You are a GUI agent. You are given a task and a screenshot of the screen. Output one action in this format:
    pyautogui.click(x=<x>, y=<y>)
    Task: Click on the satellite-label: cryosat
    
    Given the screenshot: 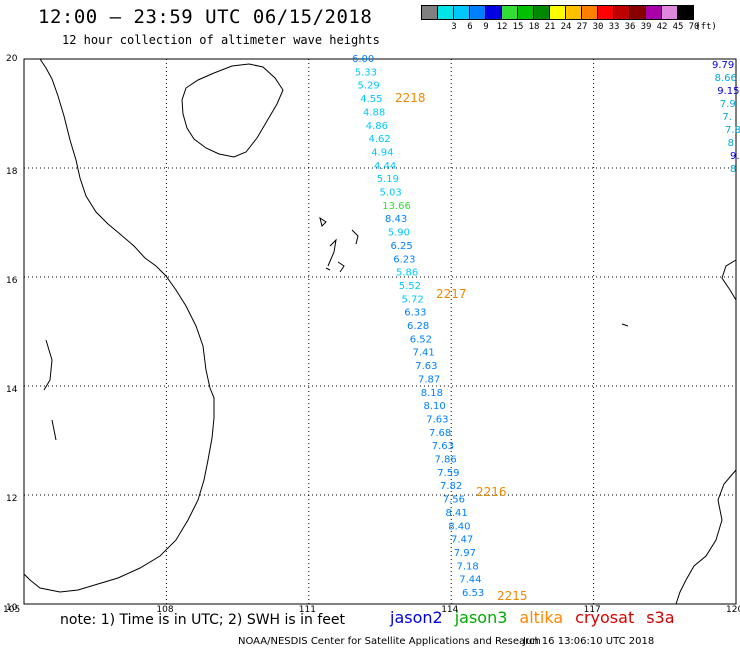 What is the action you would take?
    pyautogui.click(x=605, y=617)
    